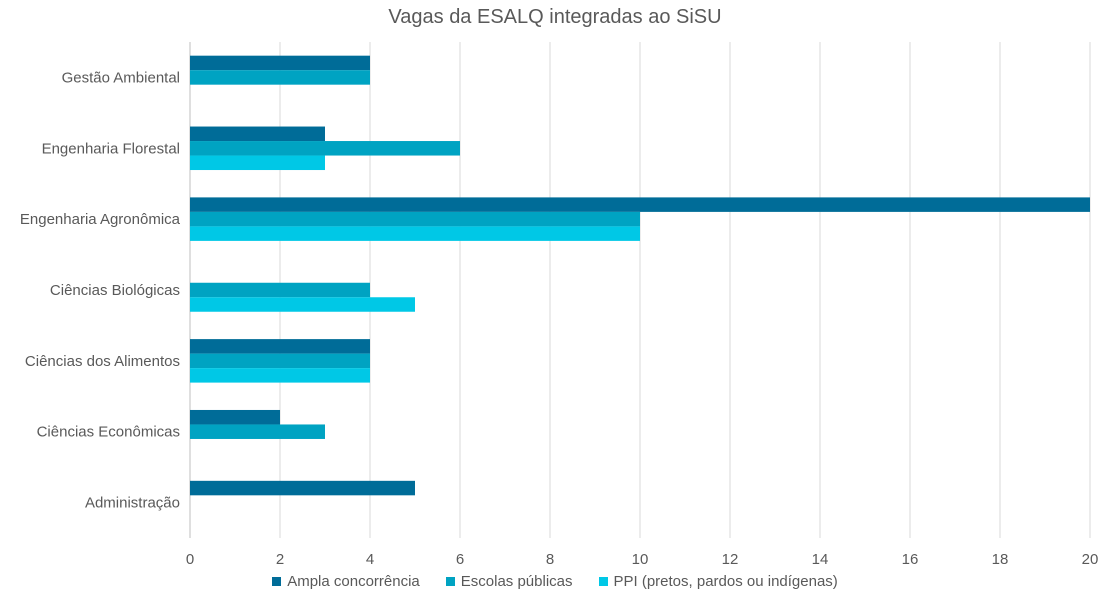 This screenshot has width=1110, height=599. What do you see at coordinates (115, 290) in the screenshot?
I see `category-label: Ciências Biológicas` at bounding box center [115, 290].